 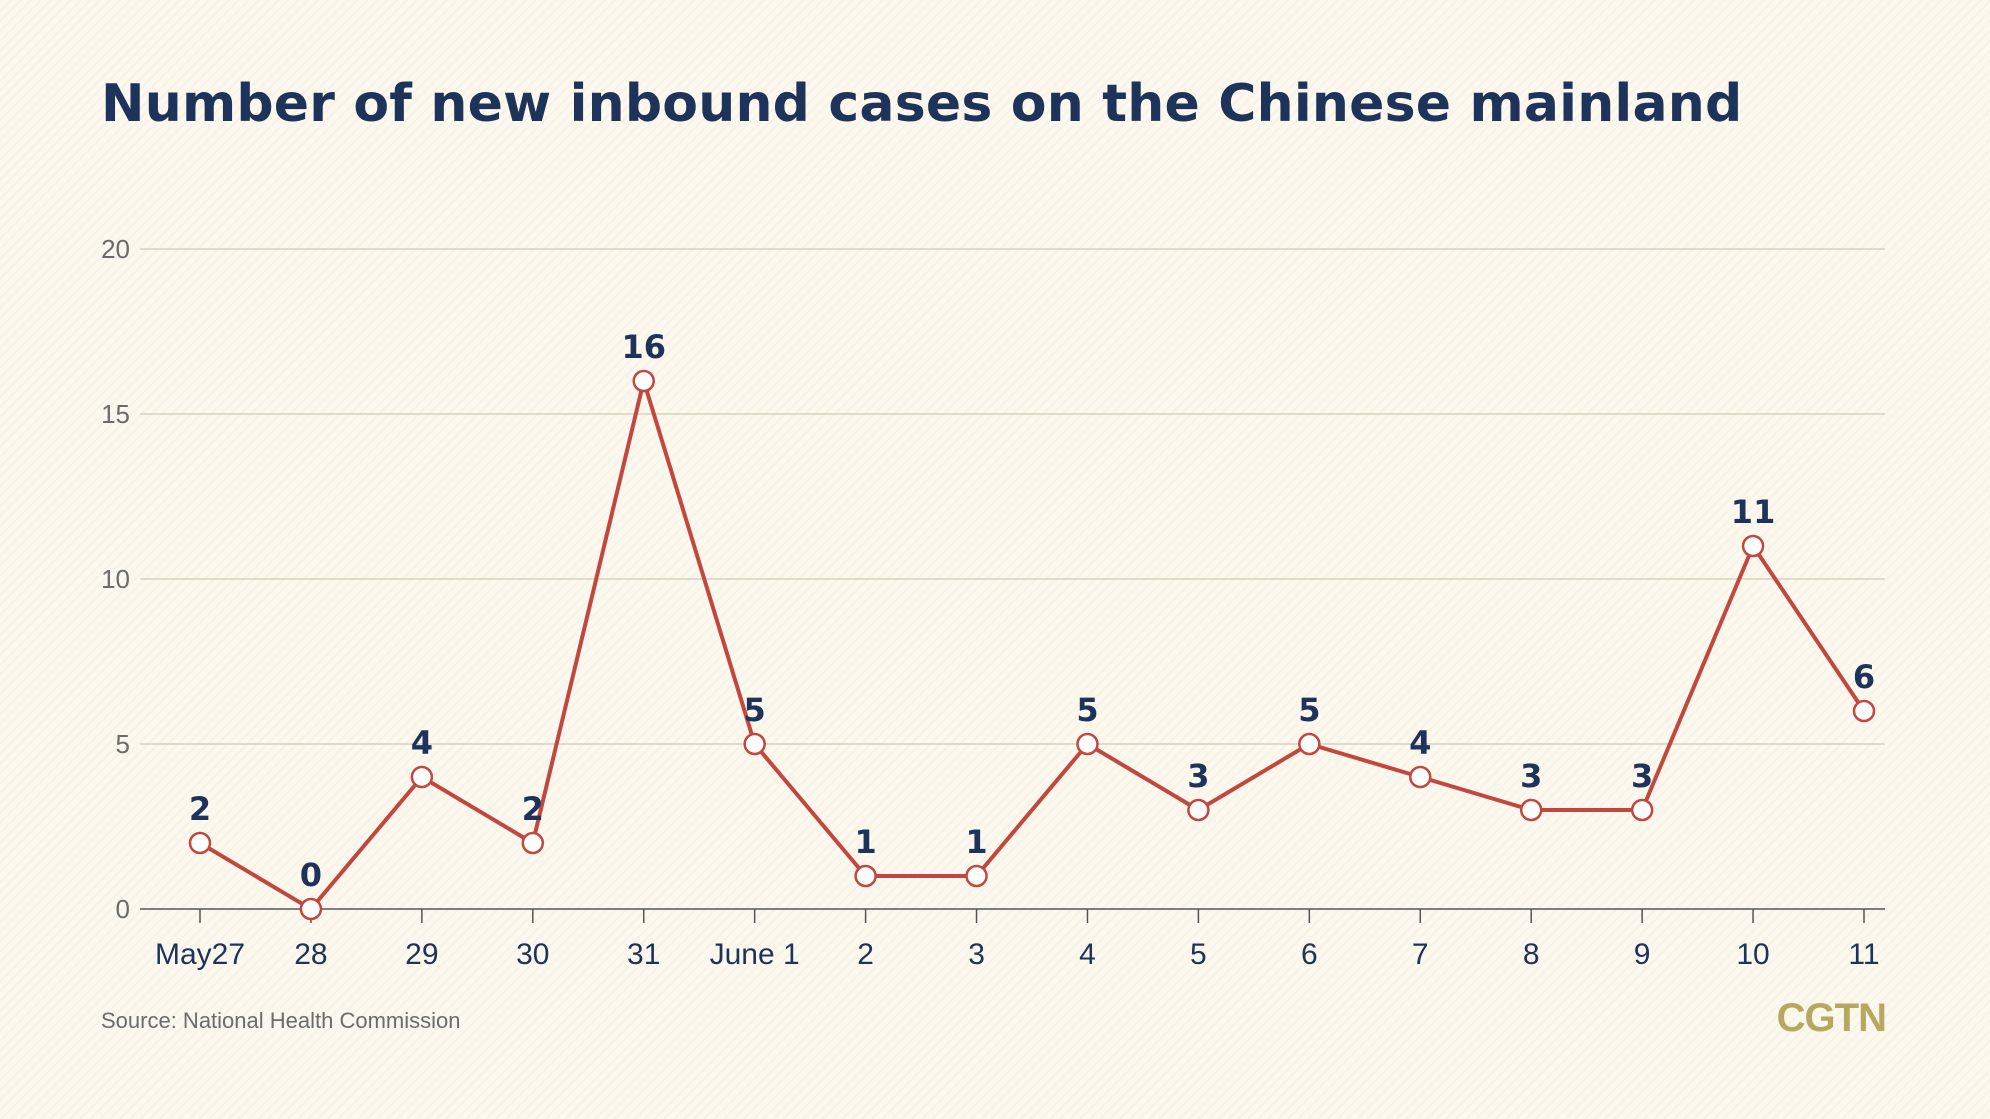 I want to click on data-label: 6, so click(x=1864, y=677).